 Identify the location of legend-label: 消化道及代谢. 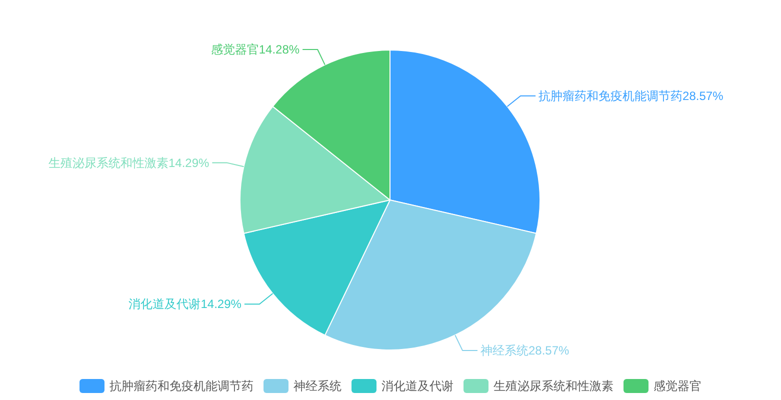
(418, 386).